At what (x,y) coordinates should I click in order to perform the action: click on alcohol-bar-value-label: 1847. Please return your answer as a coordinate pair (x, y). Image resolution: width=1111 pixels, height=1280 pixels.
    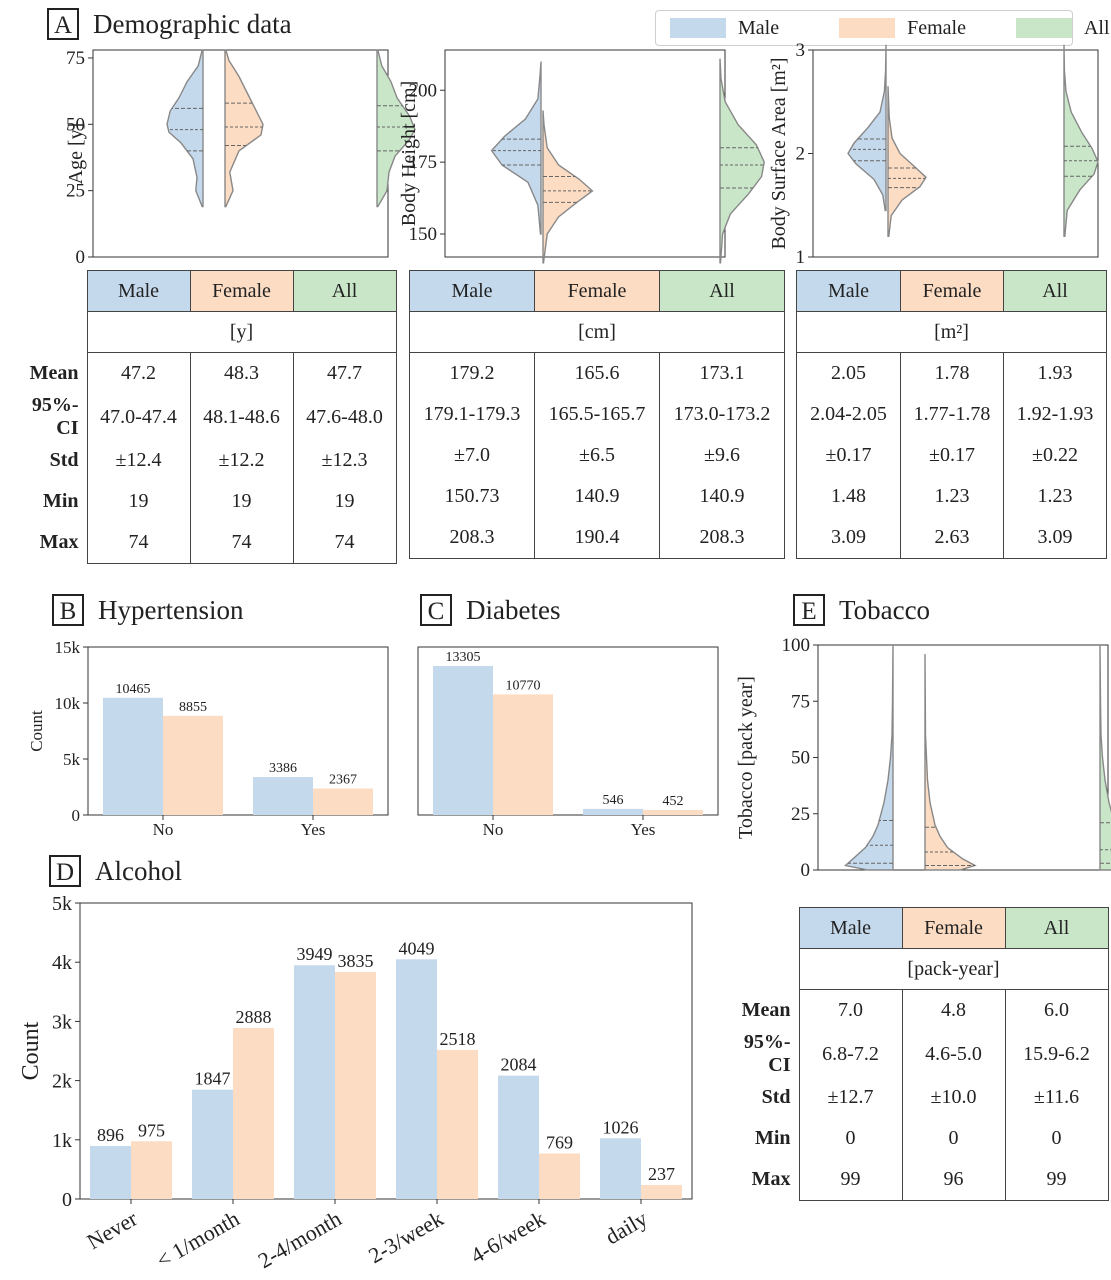
    Looking at the image, I should click on (213, 1079).